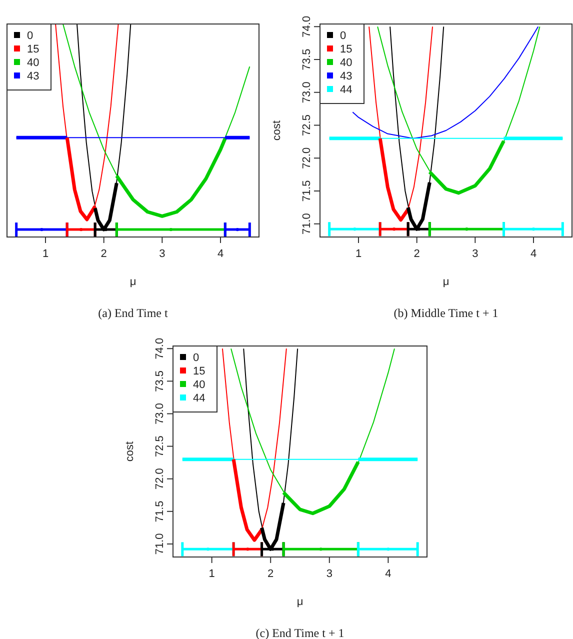 The height and width of the screenshot is (639, 573). Describe the element at coordinates (446, 313) in the screenshot. I see `text: (b) Middle Time t + 1` at that location.